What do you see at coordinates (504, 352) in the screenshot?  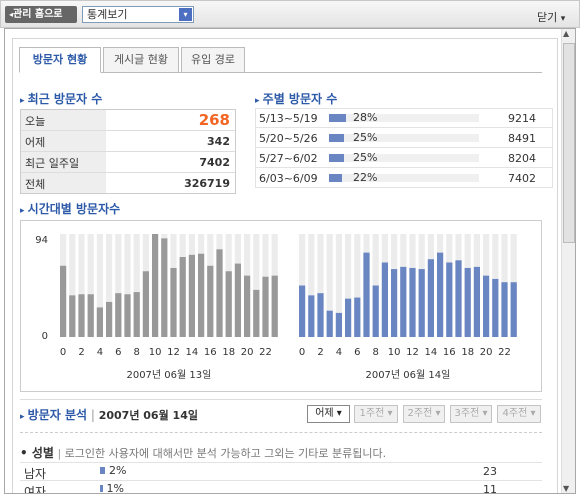 I see `x-tick-label: 22` at bounding box center [504, 352].